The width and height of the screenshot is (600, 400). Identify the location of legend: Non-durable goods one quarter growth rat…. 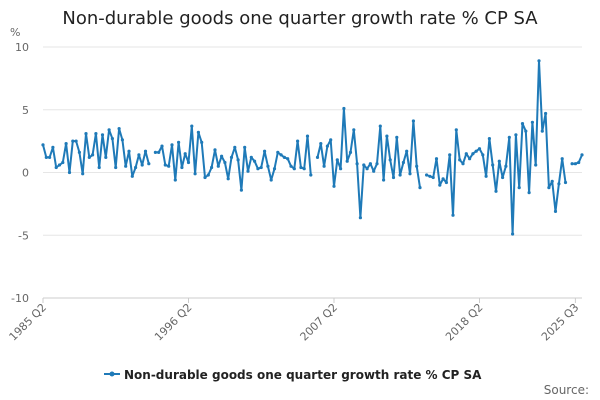
(293, 375).